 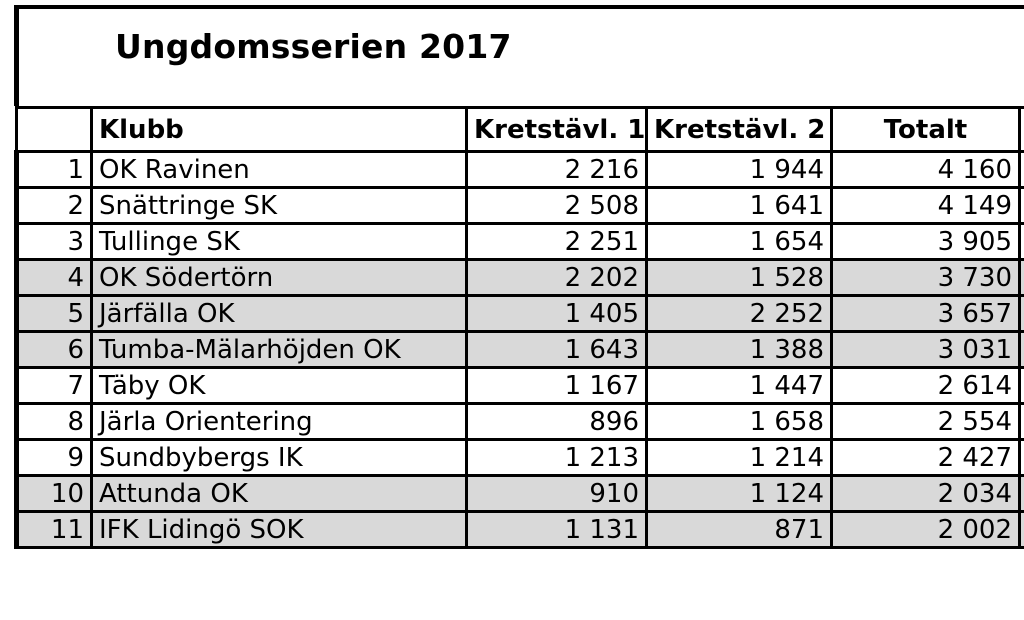 I want to click on kretstavl-2-cell: 1 214, so click(x=739, y=457).